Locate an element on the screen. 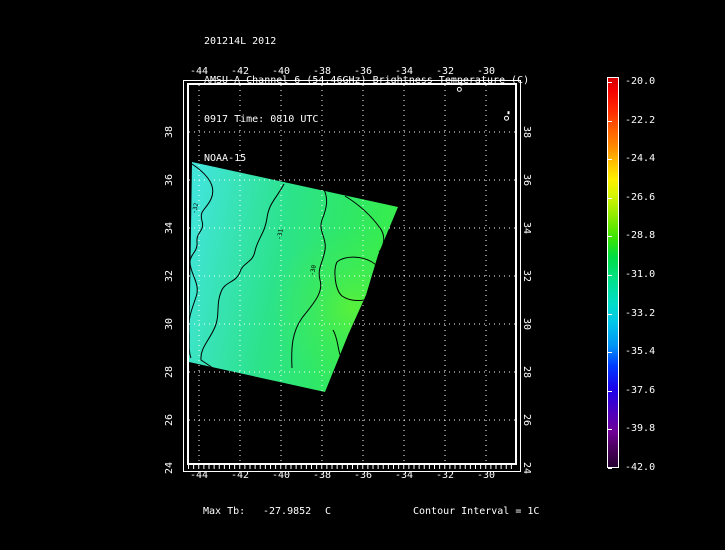 This screenshot has height=550, width=725. x-axis-tick-label-bottom: -40 is located at coordinates (281, 475).